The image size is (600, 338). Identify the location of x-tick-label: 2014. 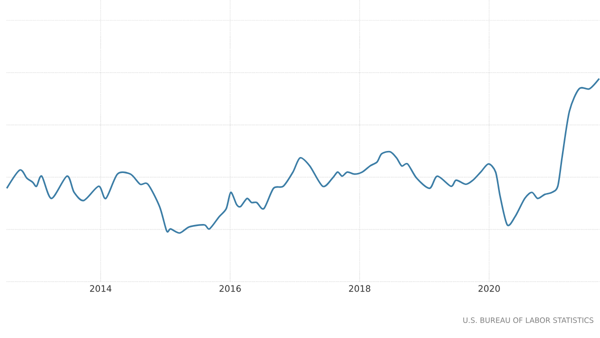
(101, 288).